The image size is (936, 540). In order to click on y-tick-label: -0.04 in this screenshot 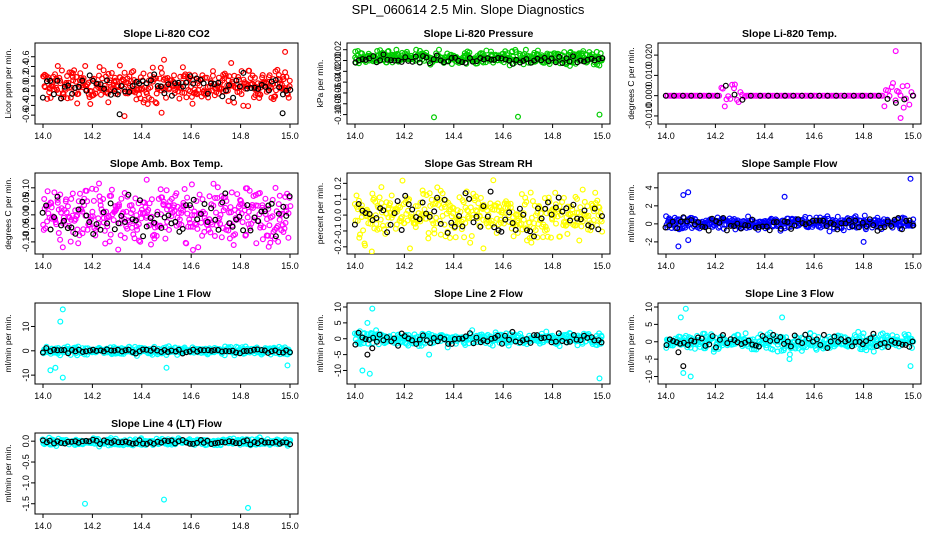, I will do `click(338, 82)`.